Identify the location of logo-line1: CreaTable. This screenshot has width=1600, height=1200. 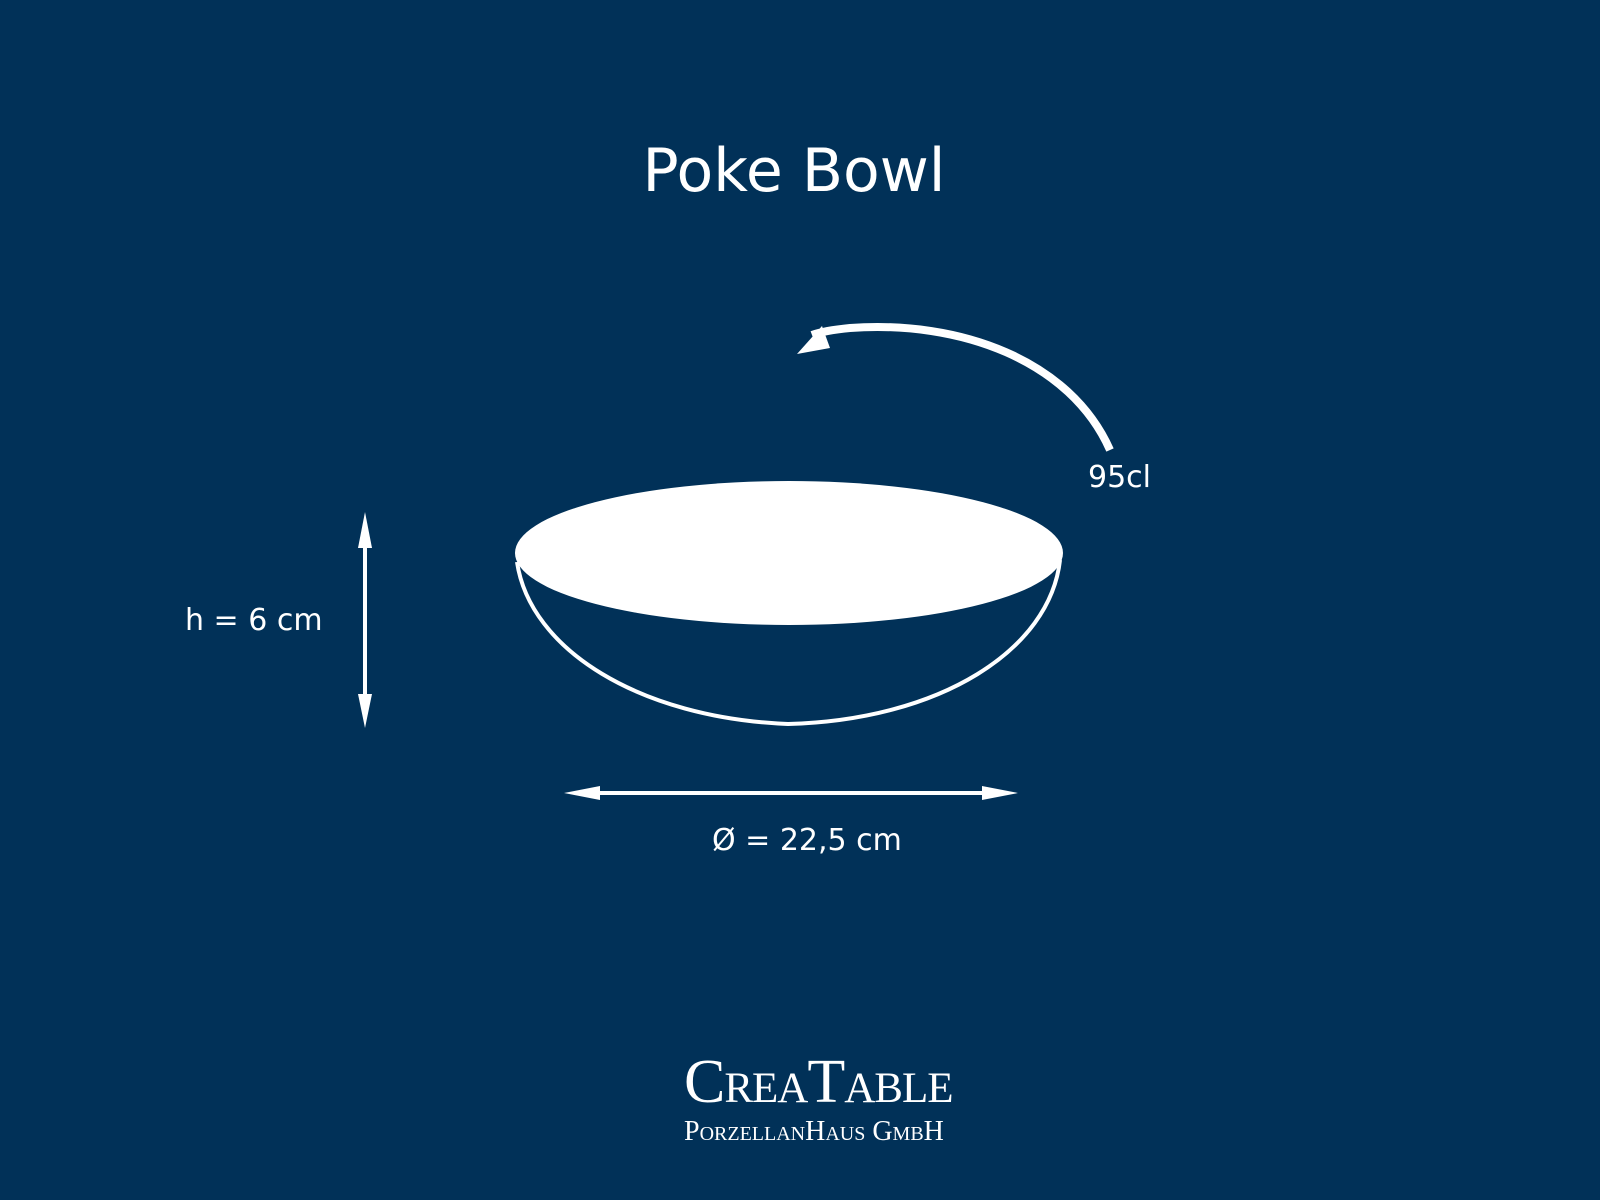
(818, 1082).